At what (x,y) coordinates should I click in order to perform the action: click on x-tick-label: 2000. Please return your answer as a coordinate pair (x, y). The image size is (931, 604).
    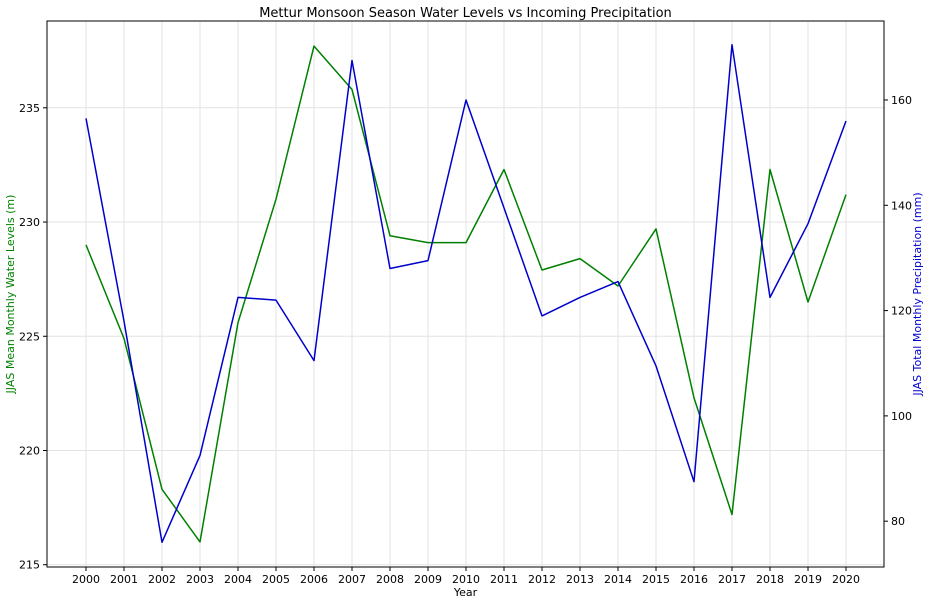
    Looking at the image, I should click on (86, 579).